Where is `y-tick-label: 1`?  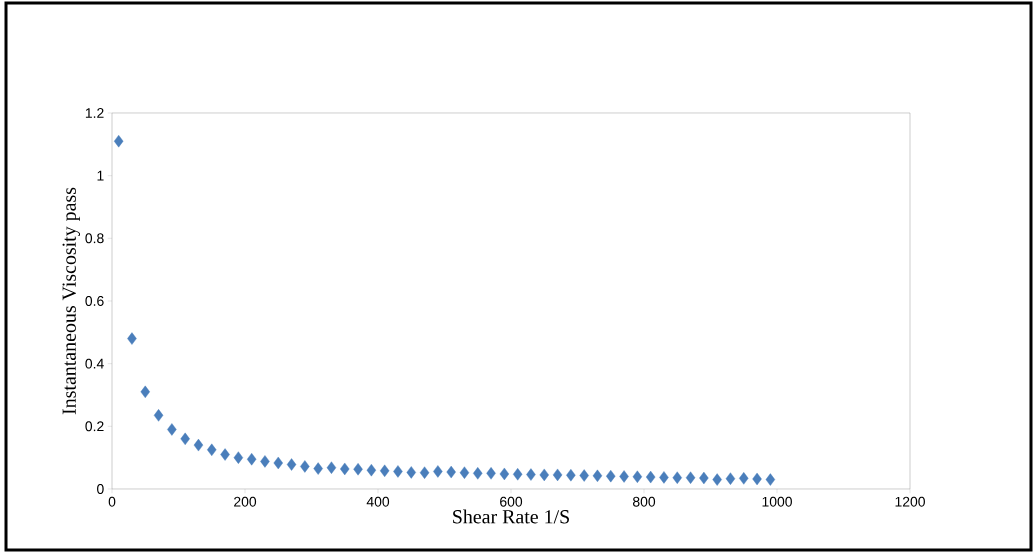
y-tick-label: 1 is located at coordinates (100, 175).